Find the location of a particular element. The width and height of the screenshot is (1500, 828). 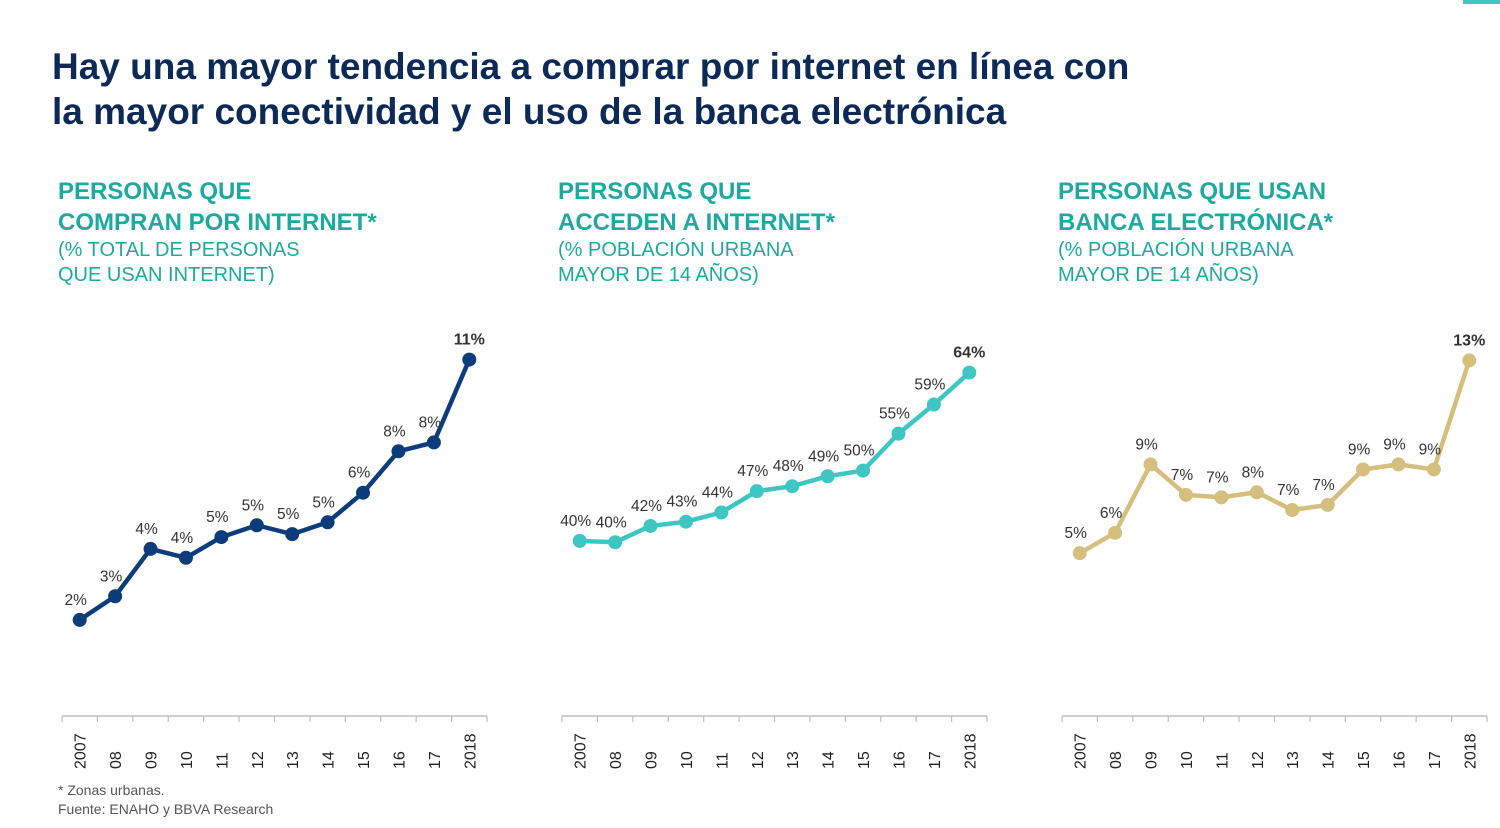

chart-subtitle-line-2: QUE USAN INTERNET) is located at coordinates (166, 275).